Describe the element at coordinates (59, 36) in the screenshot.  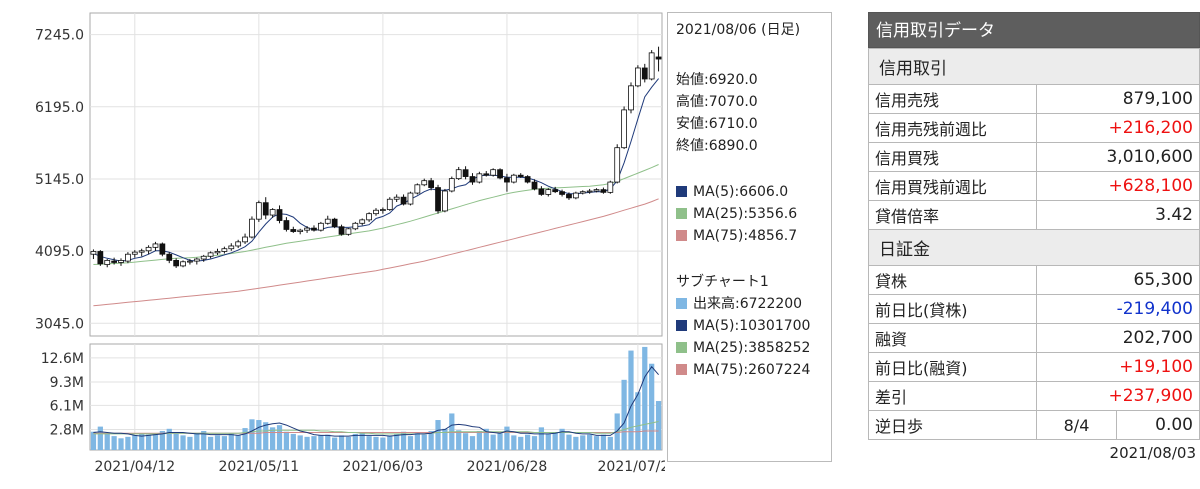
I see `price-tick-label: 7245.0` at that location.